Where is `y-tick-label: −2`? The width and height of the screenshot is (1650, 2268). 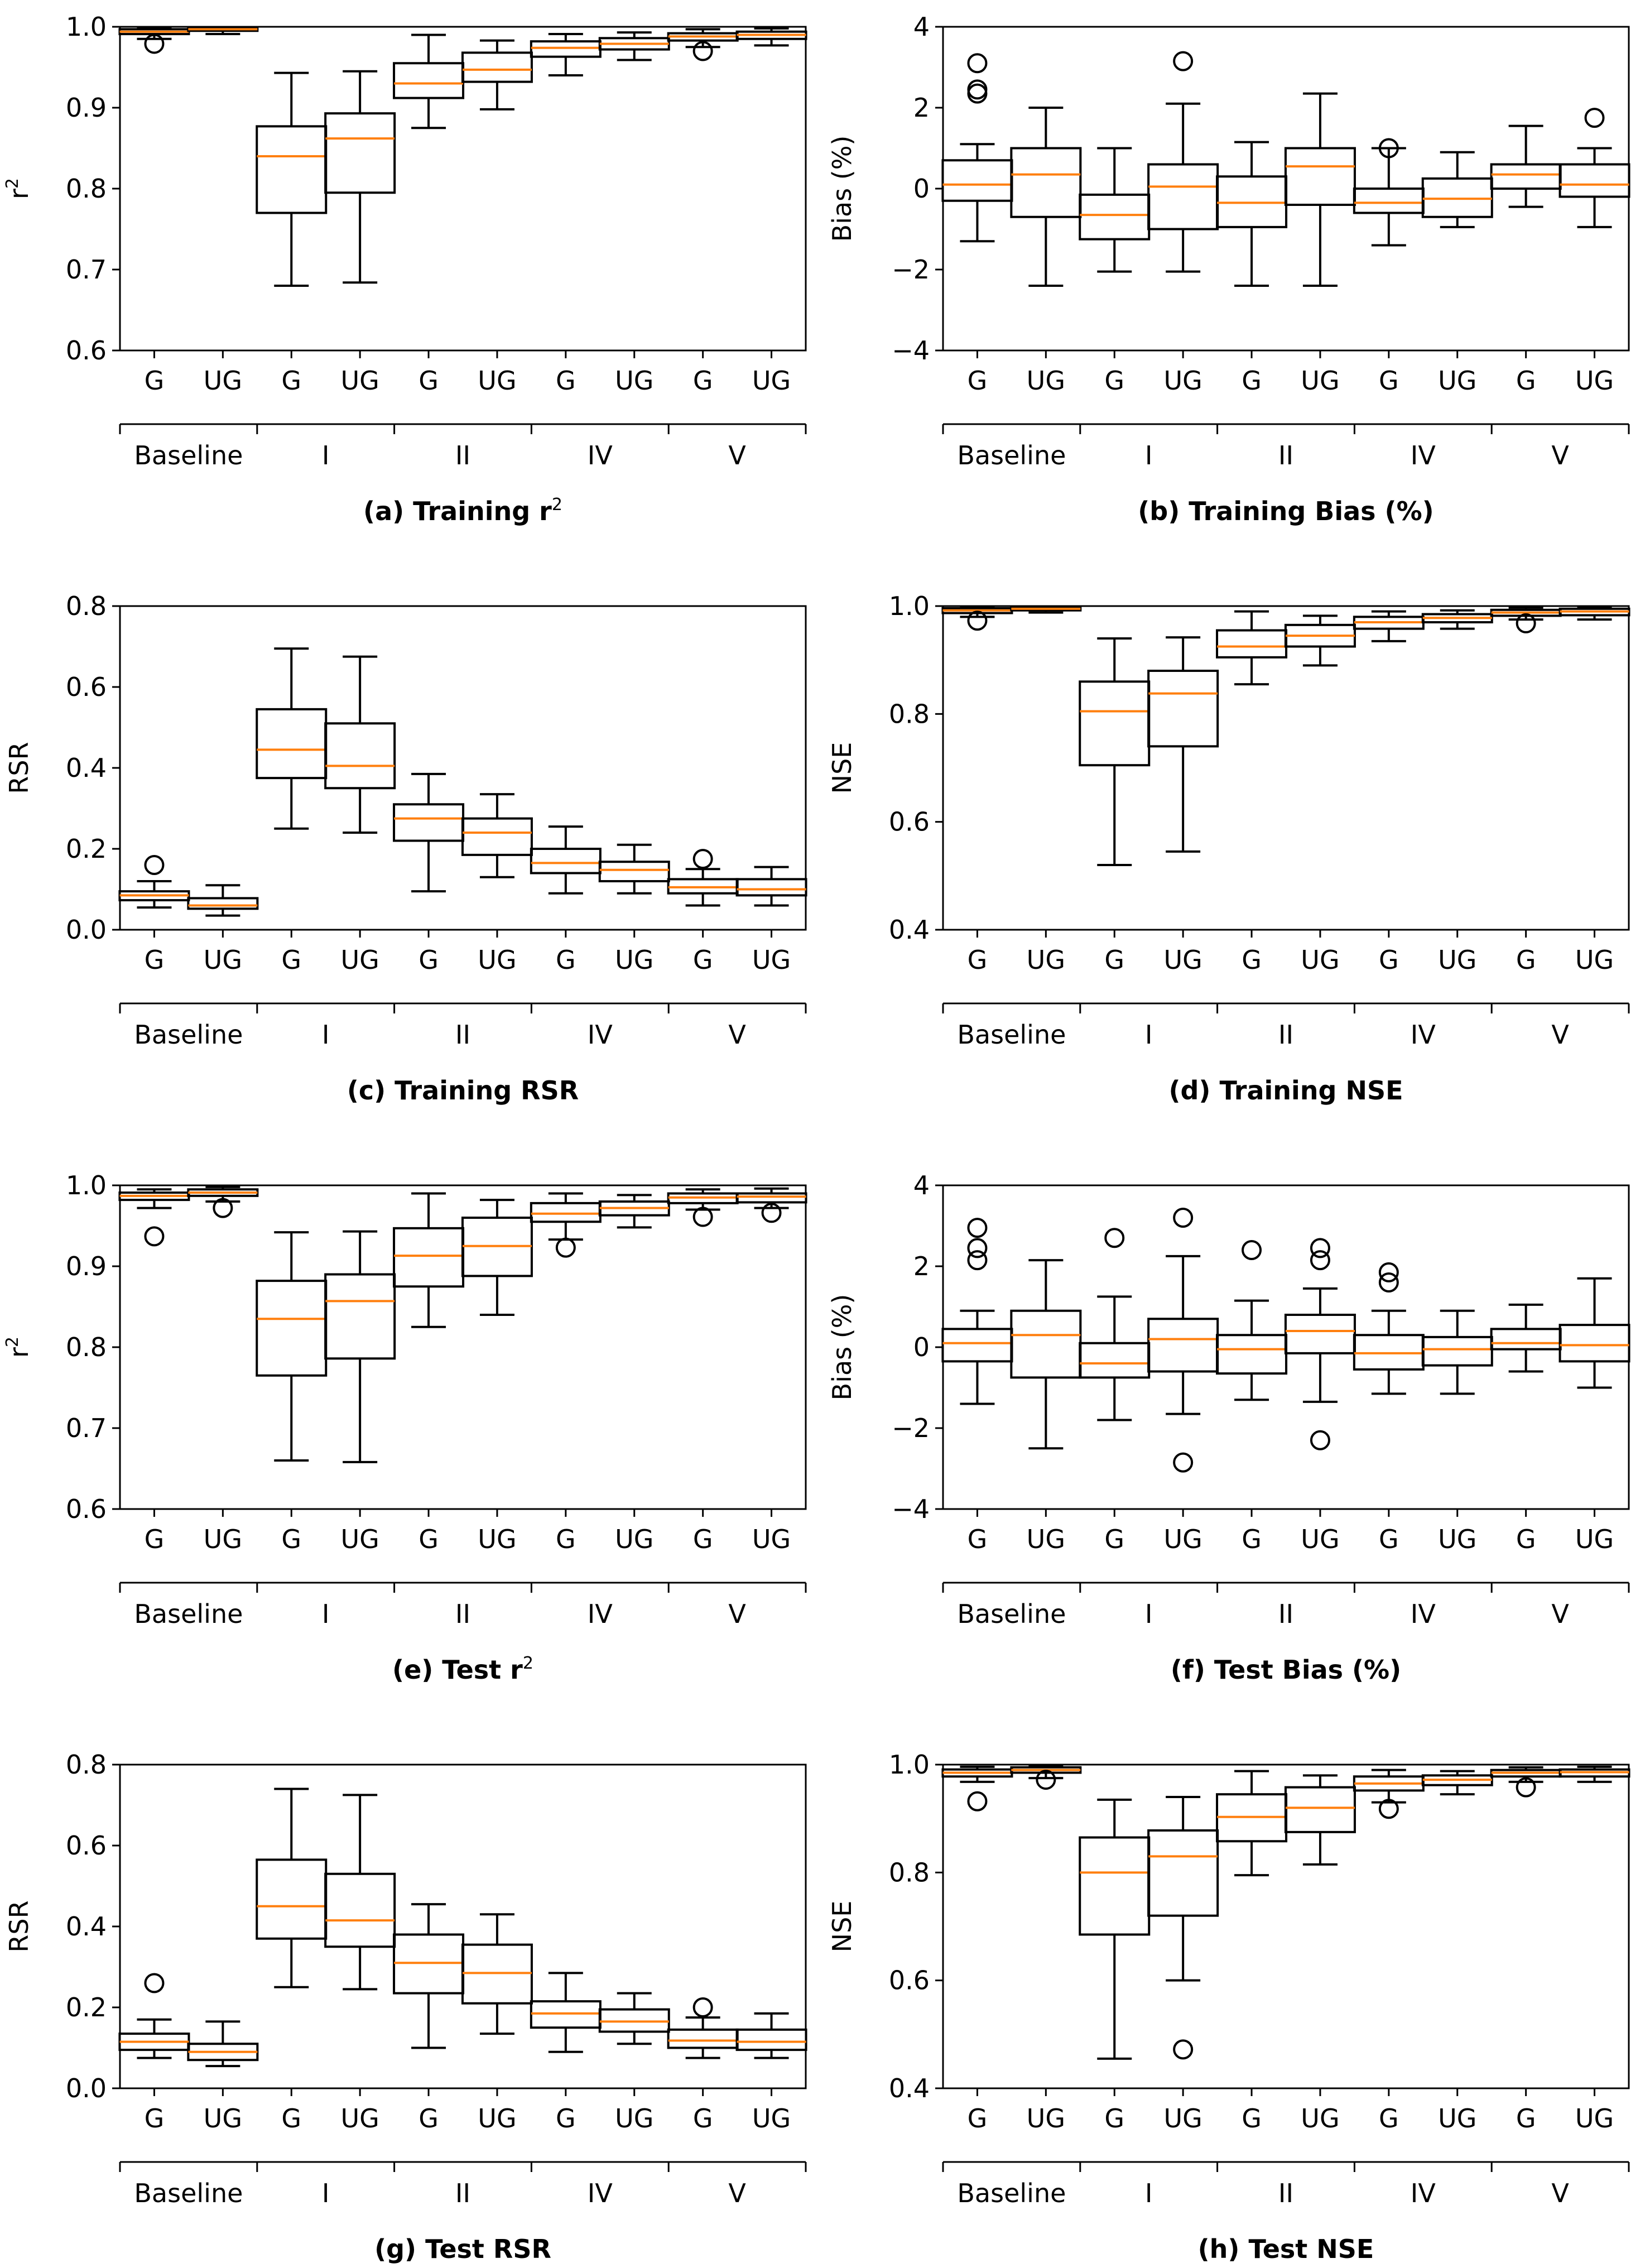 y-tick-label: −2 is located at coordinates (911, 269).